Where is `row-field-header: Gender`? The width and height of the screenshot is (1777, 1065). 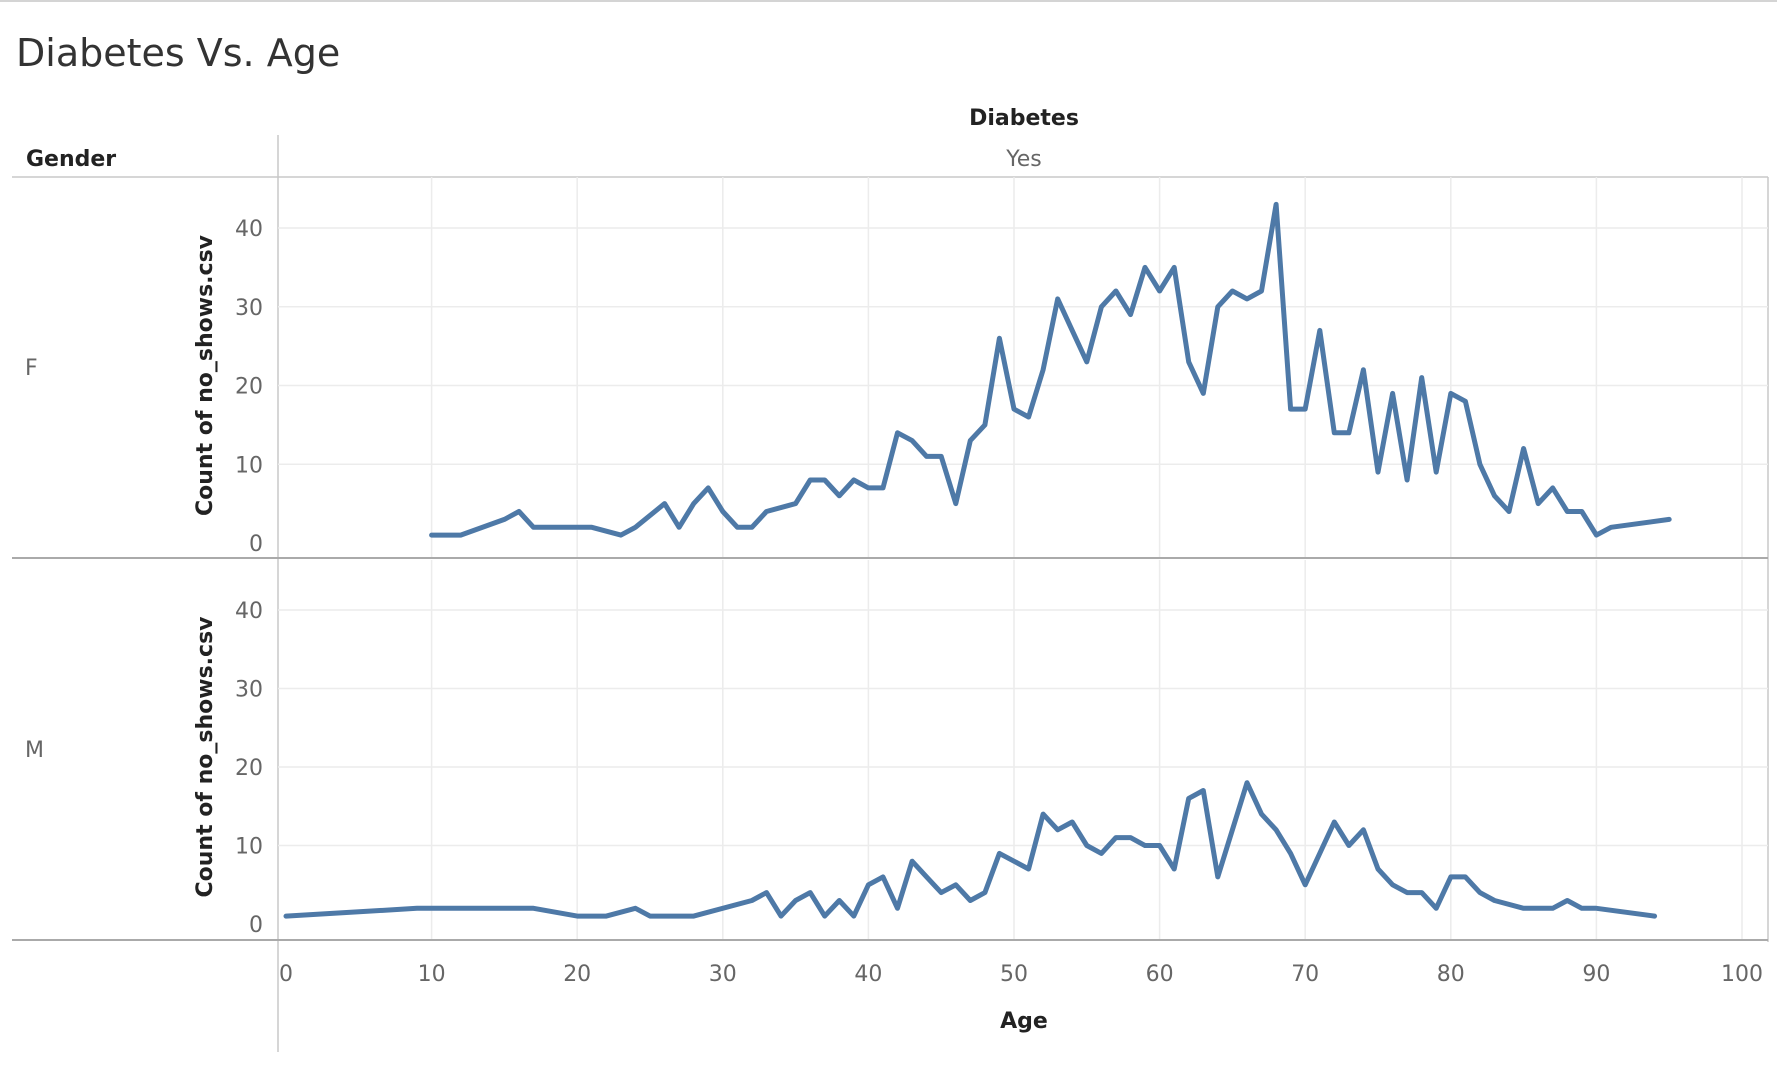 row-field-header: Gender is located at coordinates (71, 159).